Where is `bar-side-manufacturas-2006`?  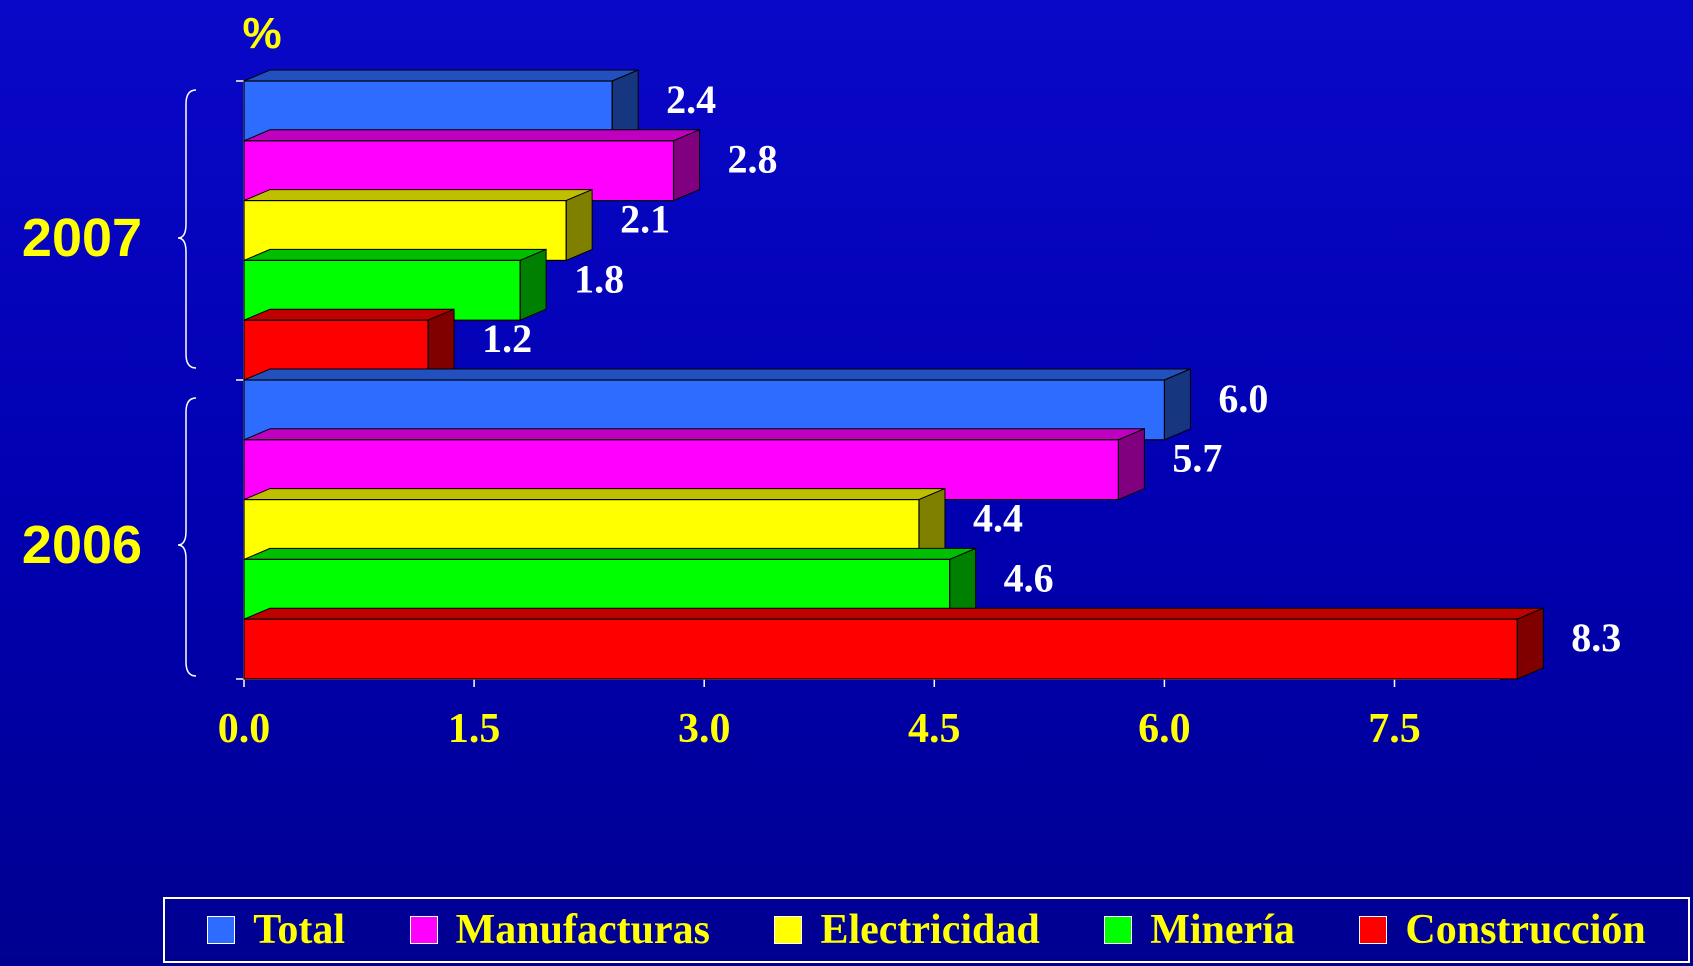 bar-side-manufacturas-2006 is located at coordinates (1131, 464).